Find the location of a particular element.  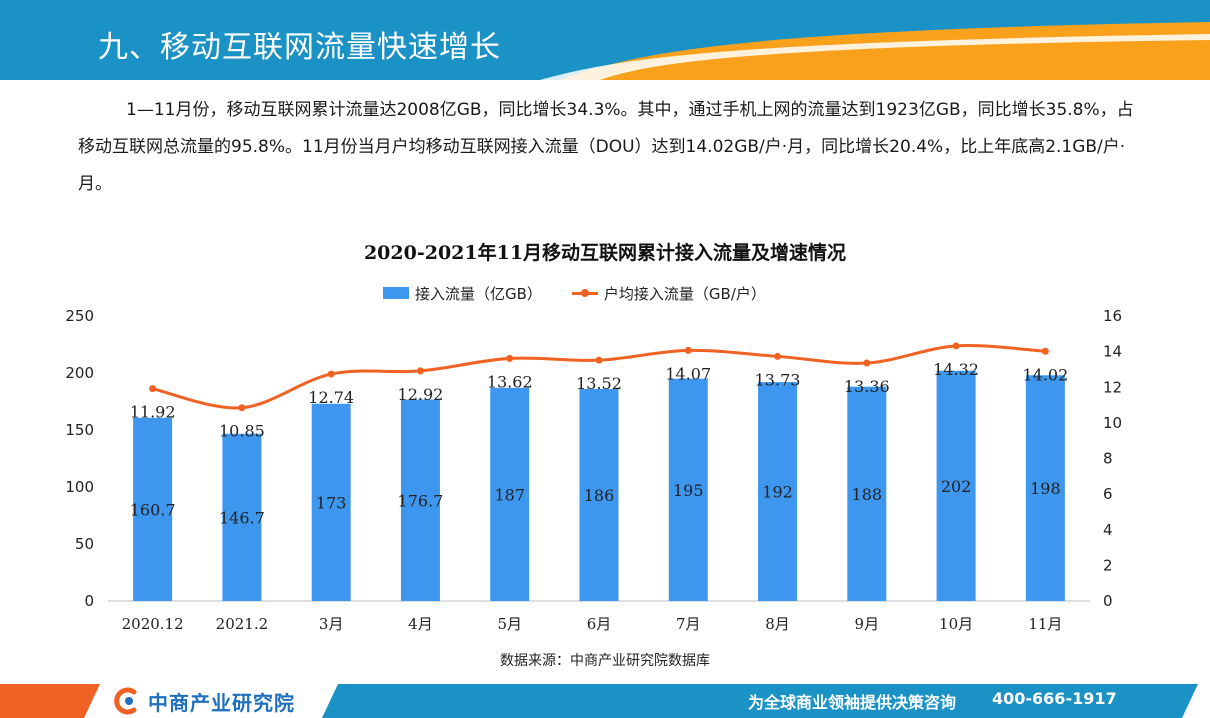

line-data-label: 12.92 is located at coordinates (421, 394).